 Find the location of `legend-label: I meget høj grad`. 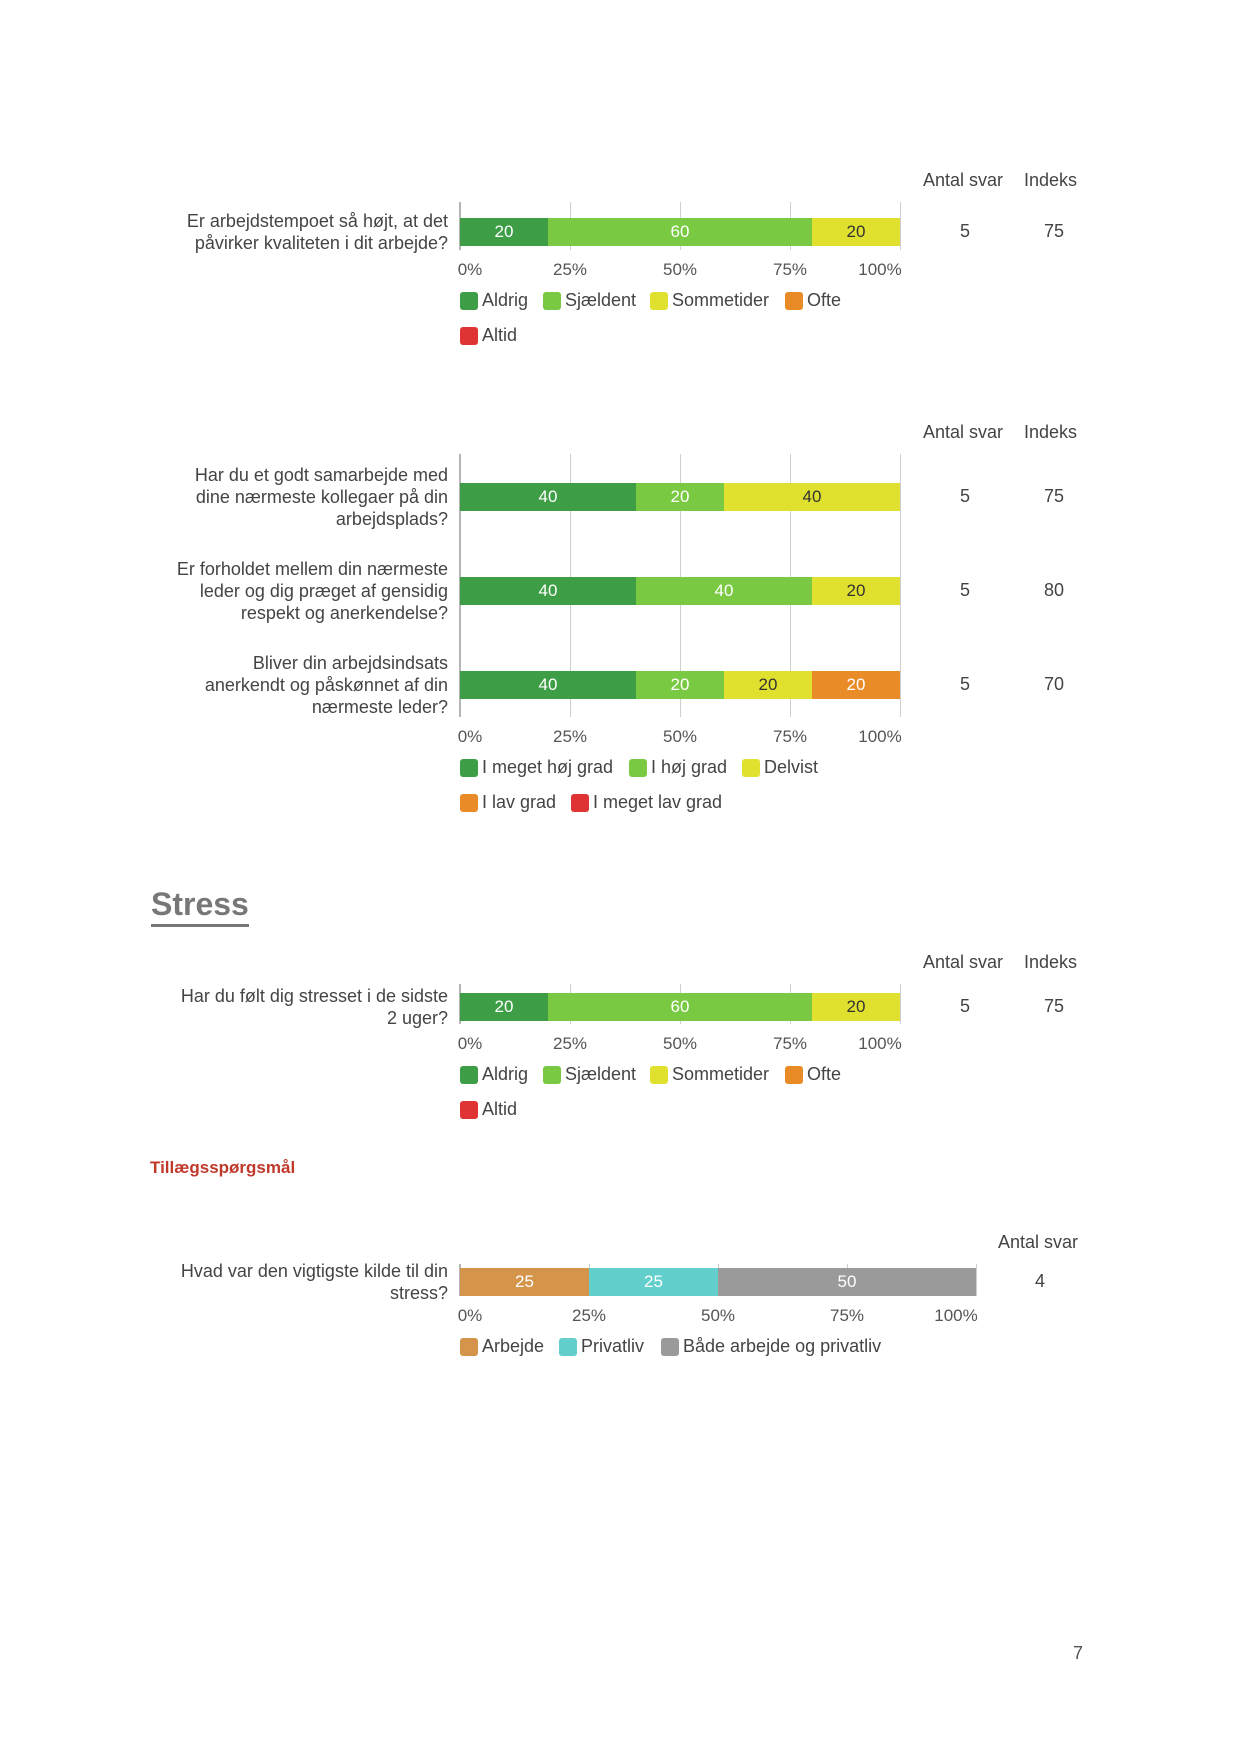

legend-label: I meget høj grad is located at coordinates (548, 767).